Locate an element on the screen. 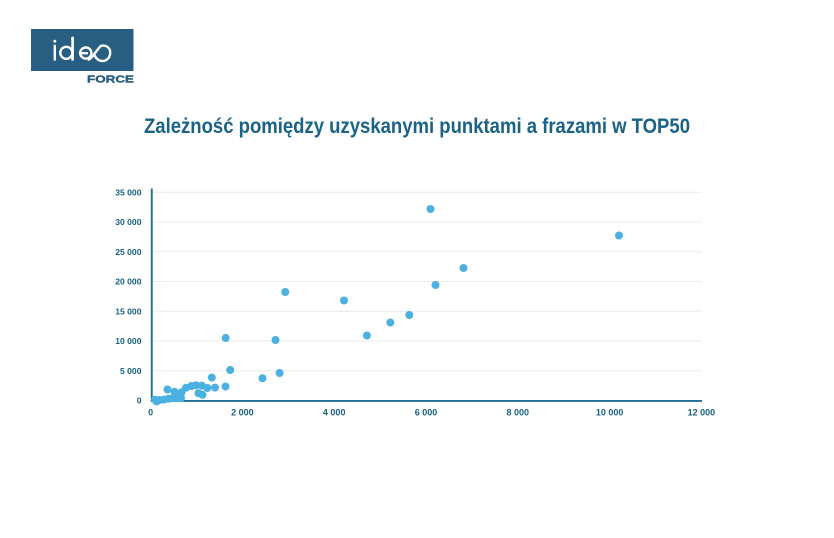 Image resolution: width=834 pixels, height=538 pixels. svg-text: 4 000 is located at coordinates (334, 413).